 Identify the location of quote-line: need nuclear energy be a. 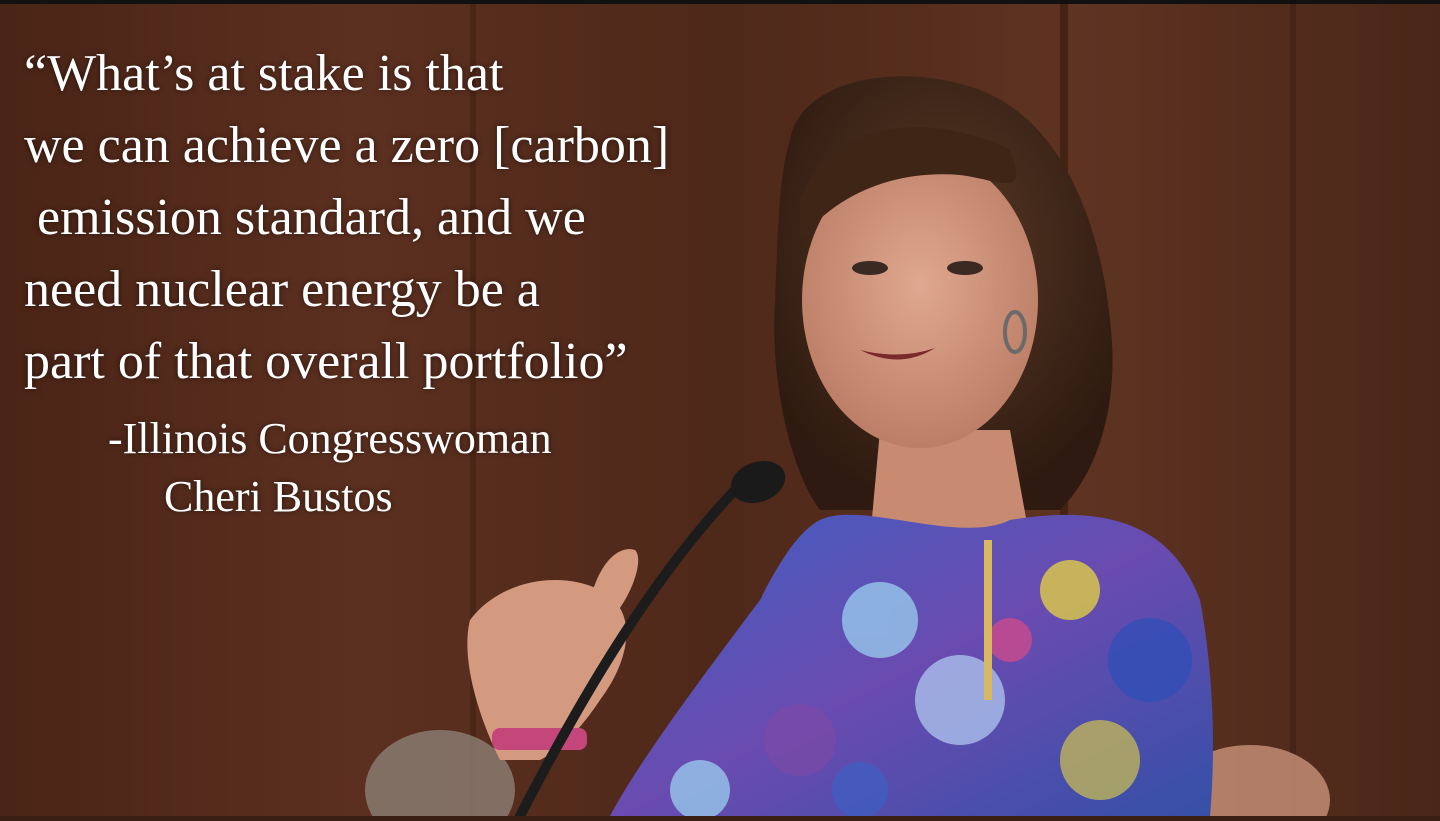
(282, 289).